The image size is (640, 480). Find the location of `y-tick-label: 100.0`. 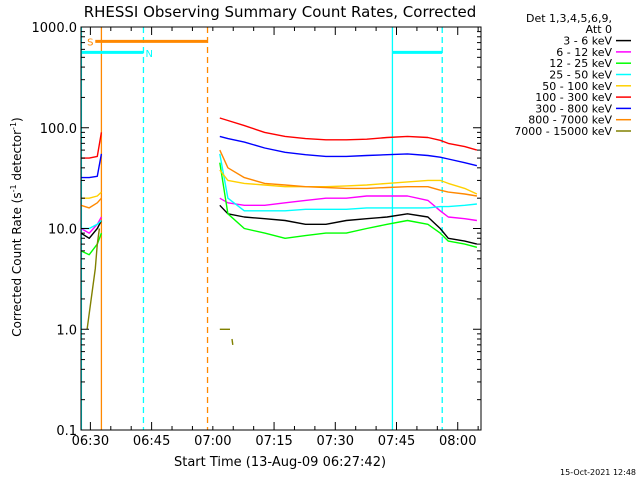

y-tick-label: 100.0 is located at coordinates (58, 129).